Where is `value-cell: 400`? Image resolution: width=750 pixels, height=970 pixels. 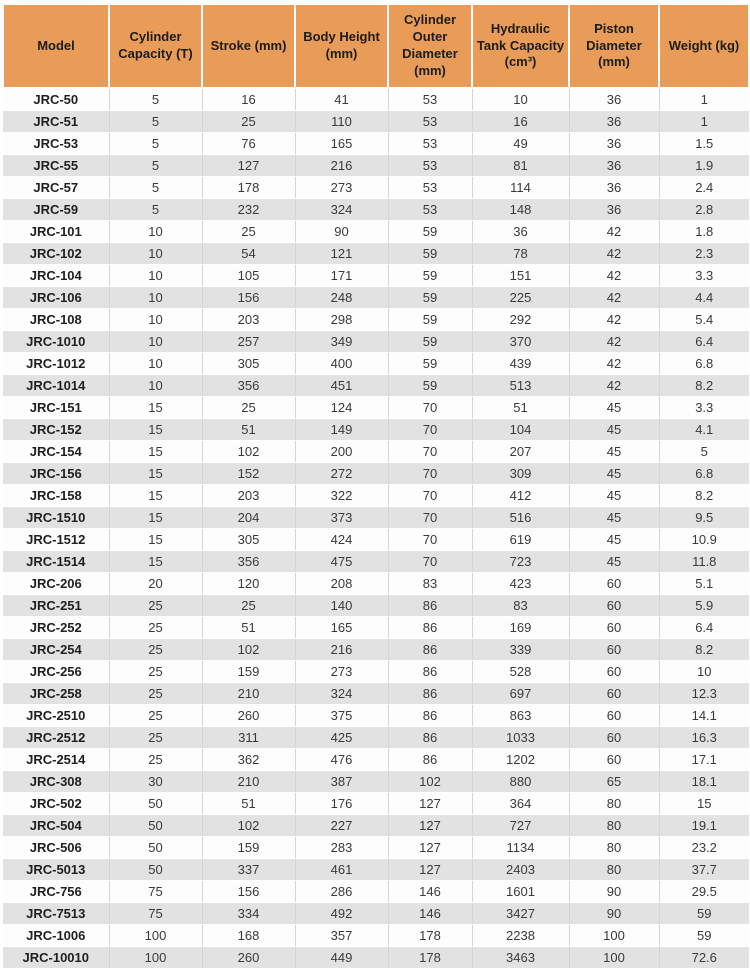 value-cell: 400 is located at coordinates (341, 363).